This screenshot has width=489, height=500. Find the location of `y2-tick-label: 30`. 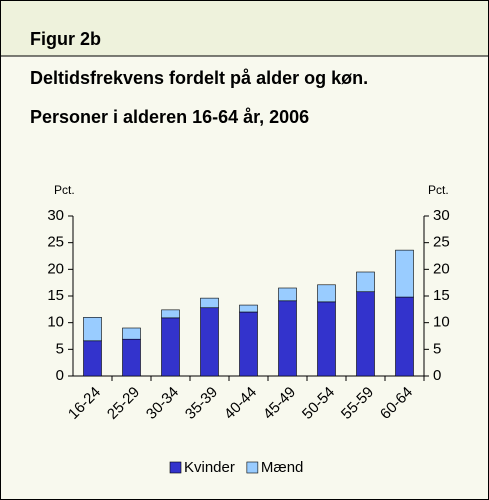

y2-tick-label: 30 is located at coordinates (441, 215).